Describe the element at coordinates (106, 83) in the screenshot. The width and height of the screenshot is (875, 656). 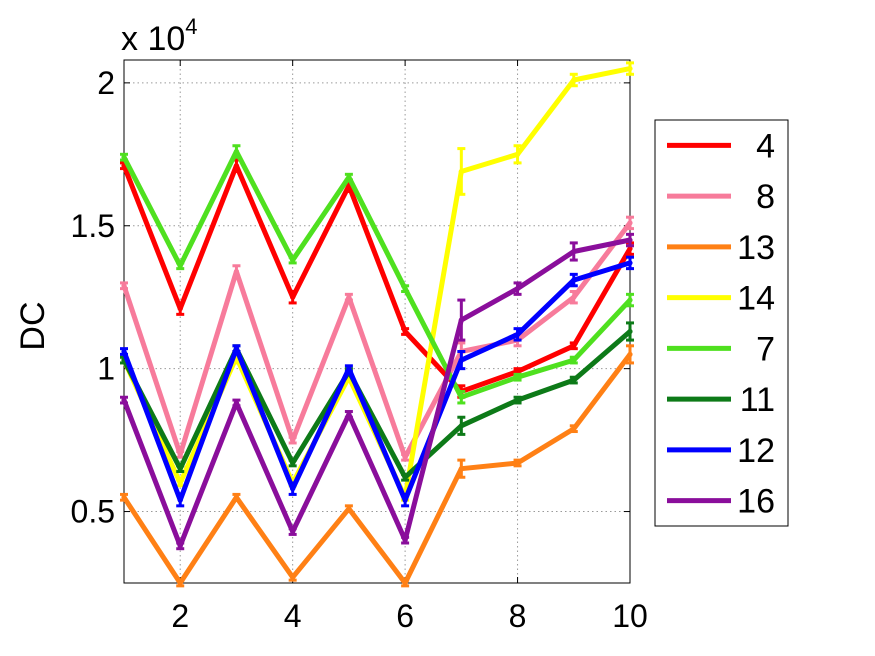
I see `y-tick-label-3: 2` at that location.